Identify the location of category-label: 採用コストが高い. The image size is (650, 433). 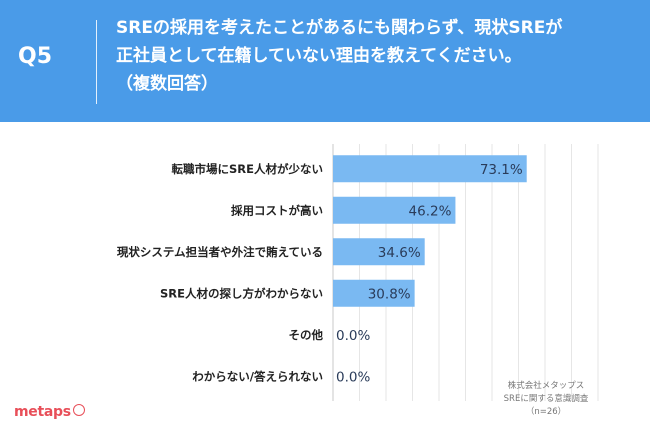
(277, 210).